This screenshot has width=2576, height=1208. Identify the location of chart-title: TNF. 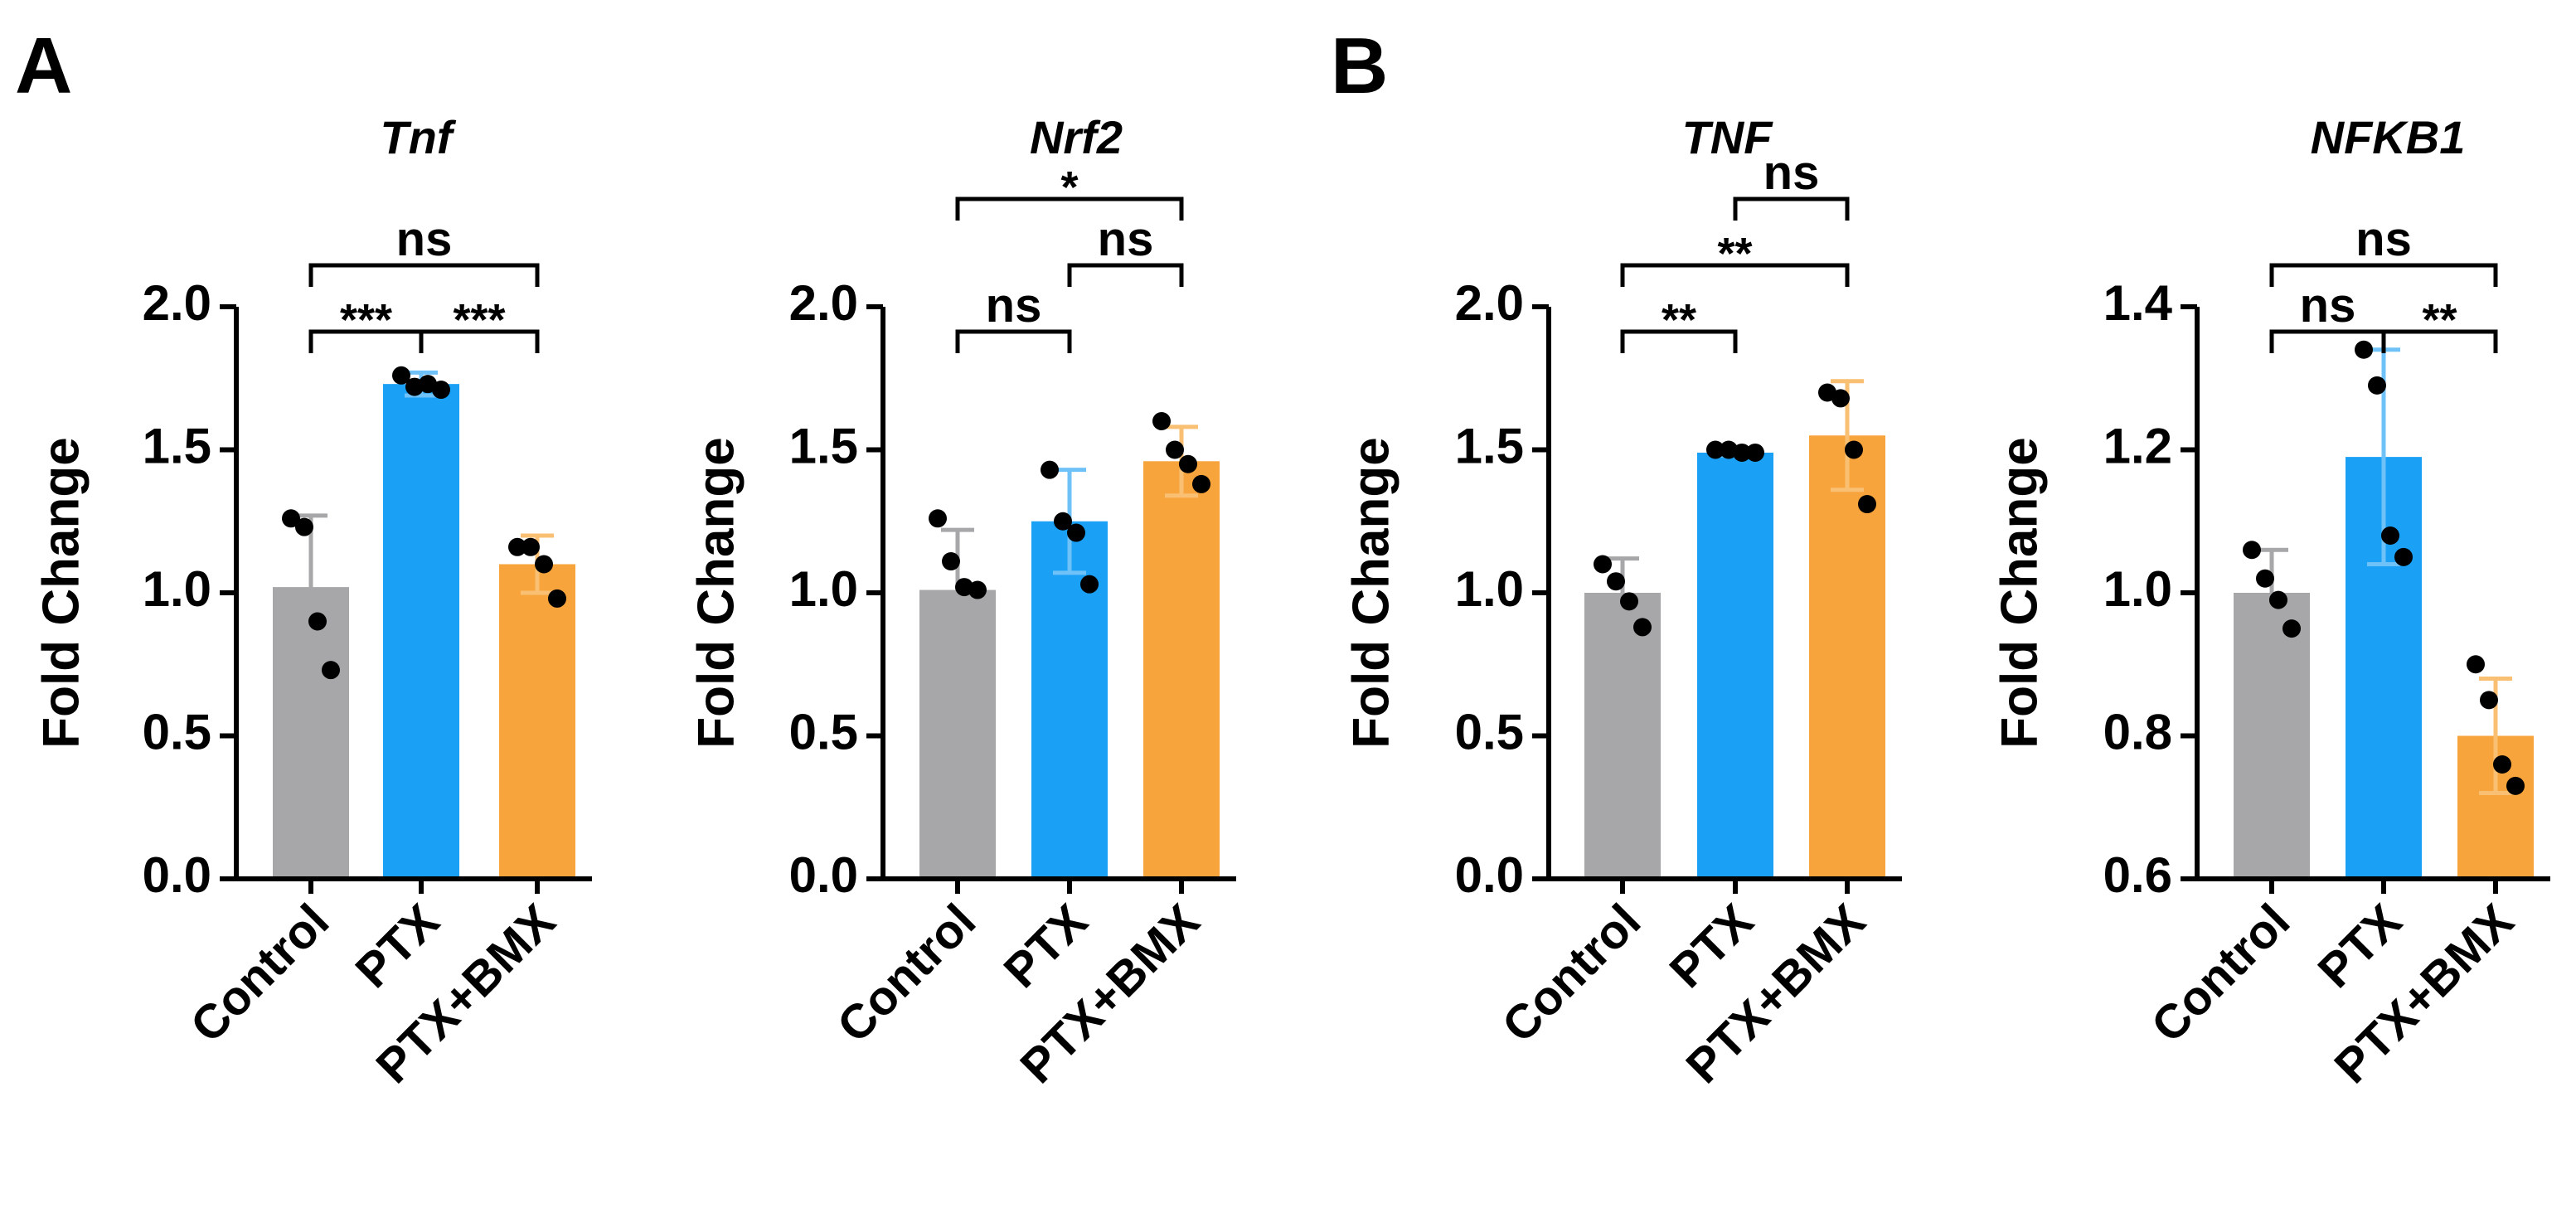
(1728, 137).